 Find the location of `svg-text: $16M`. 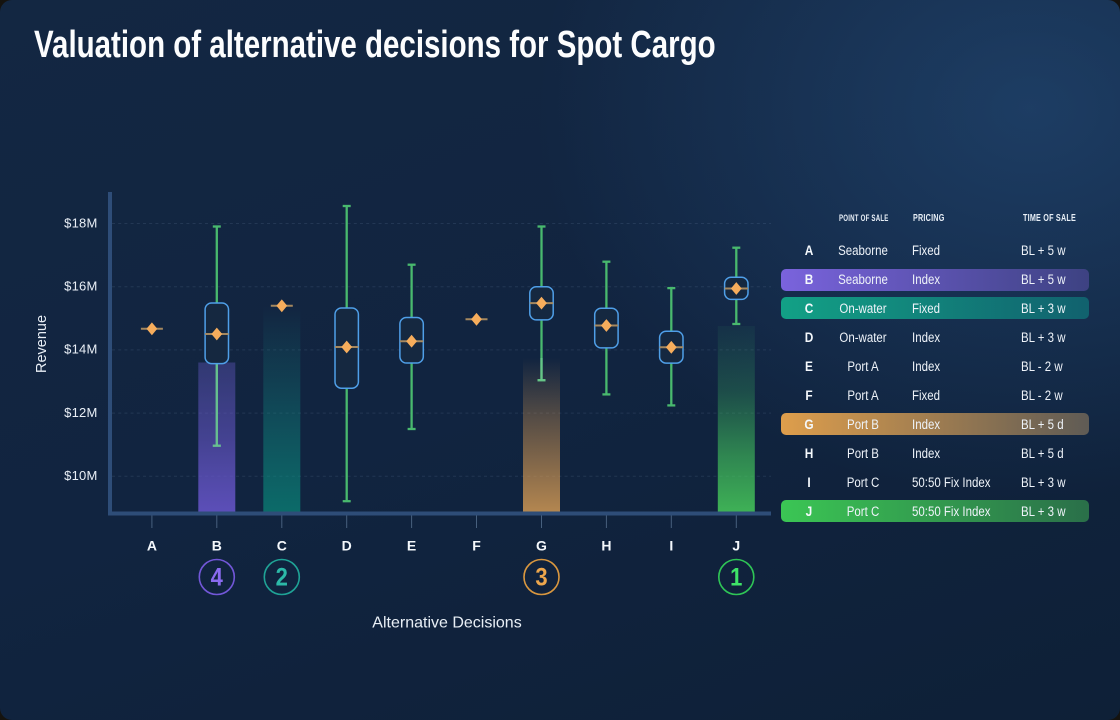

svg-text: $16M is located at coordinates (80, 286).